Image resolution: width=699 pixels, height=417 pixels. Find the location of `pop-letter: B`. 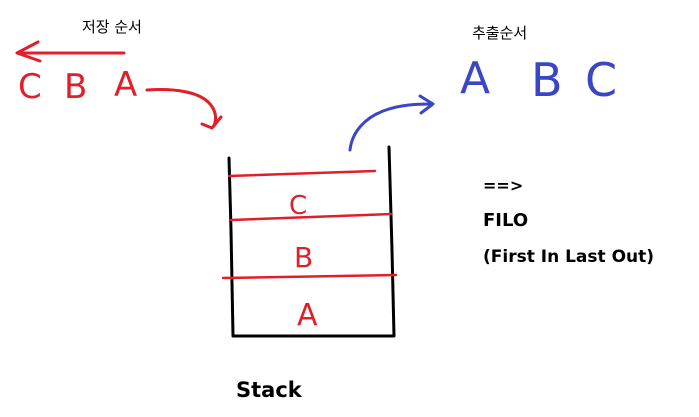

pop-letter: B is located at coordinates (547, 80).